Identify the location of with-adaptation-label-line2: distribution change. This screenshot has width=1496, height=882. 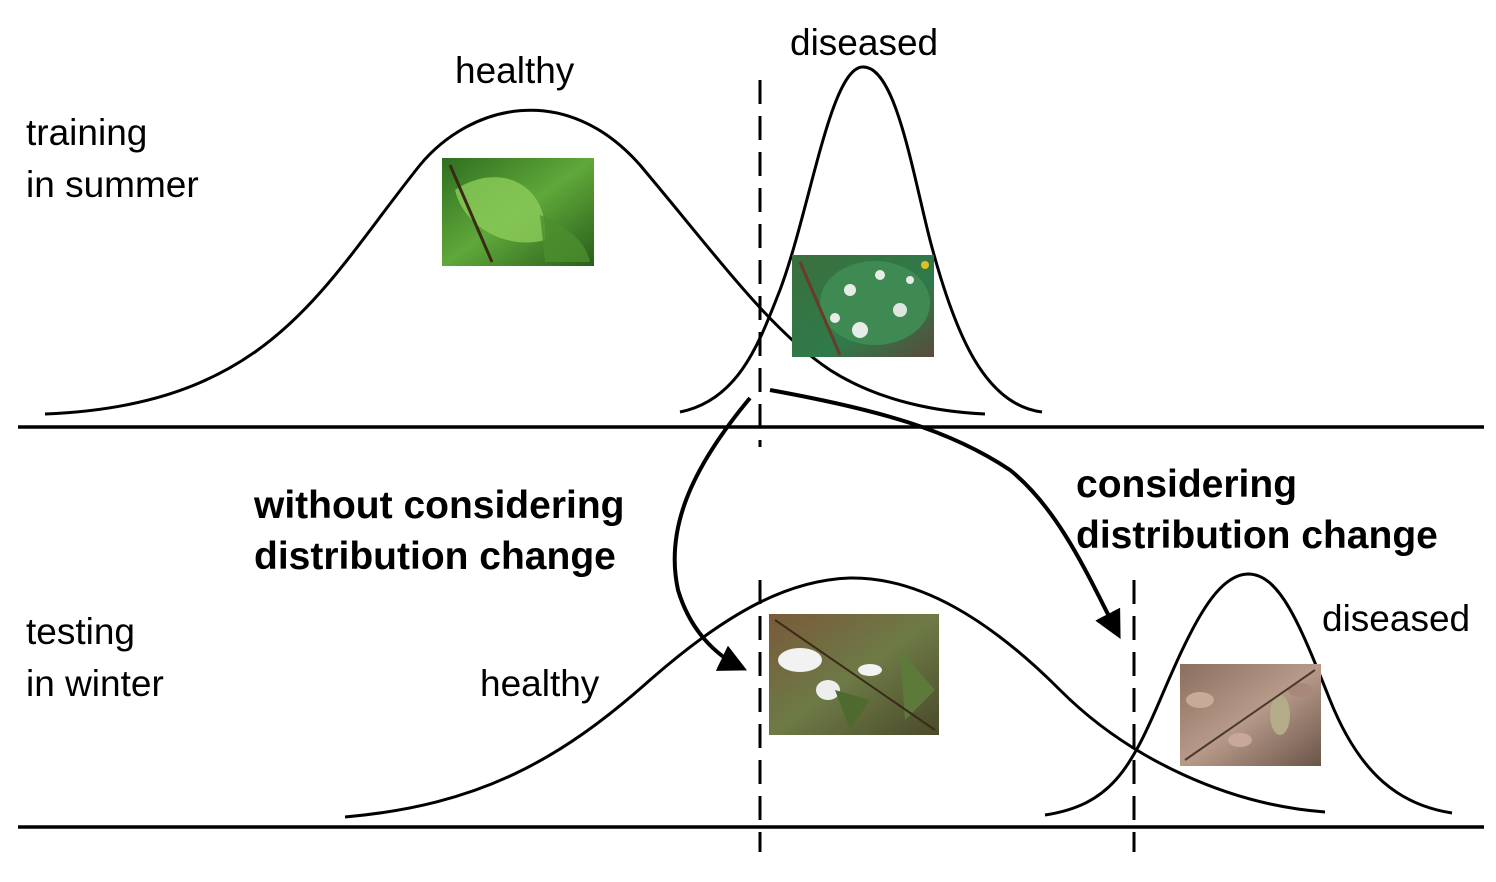
(1257, 535).